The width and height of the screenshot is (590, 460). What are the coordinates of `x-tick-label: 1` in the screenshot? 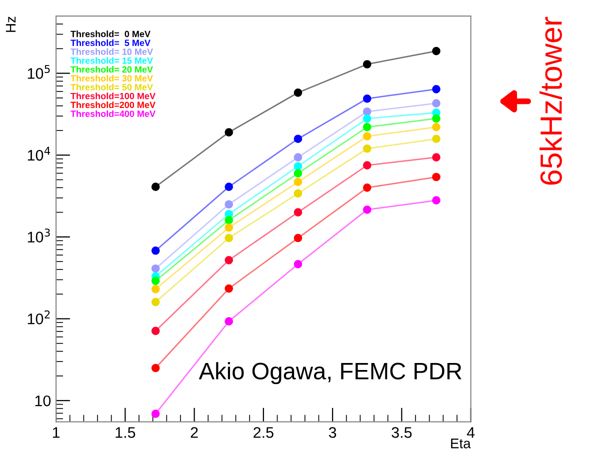 It's located at (56, 432).